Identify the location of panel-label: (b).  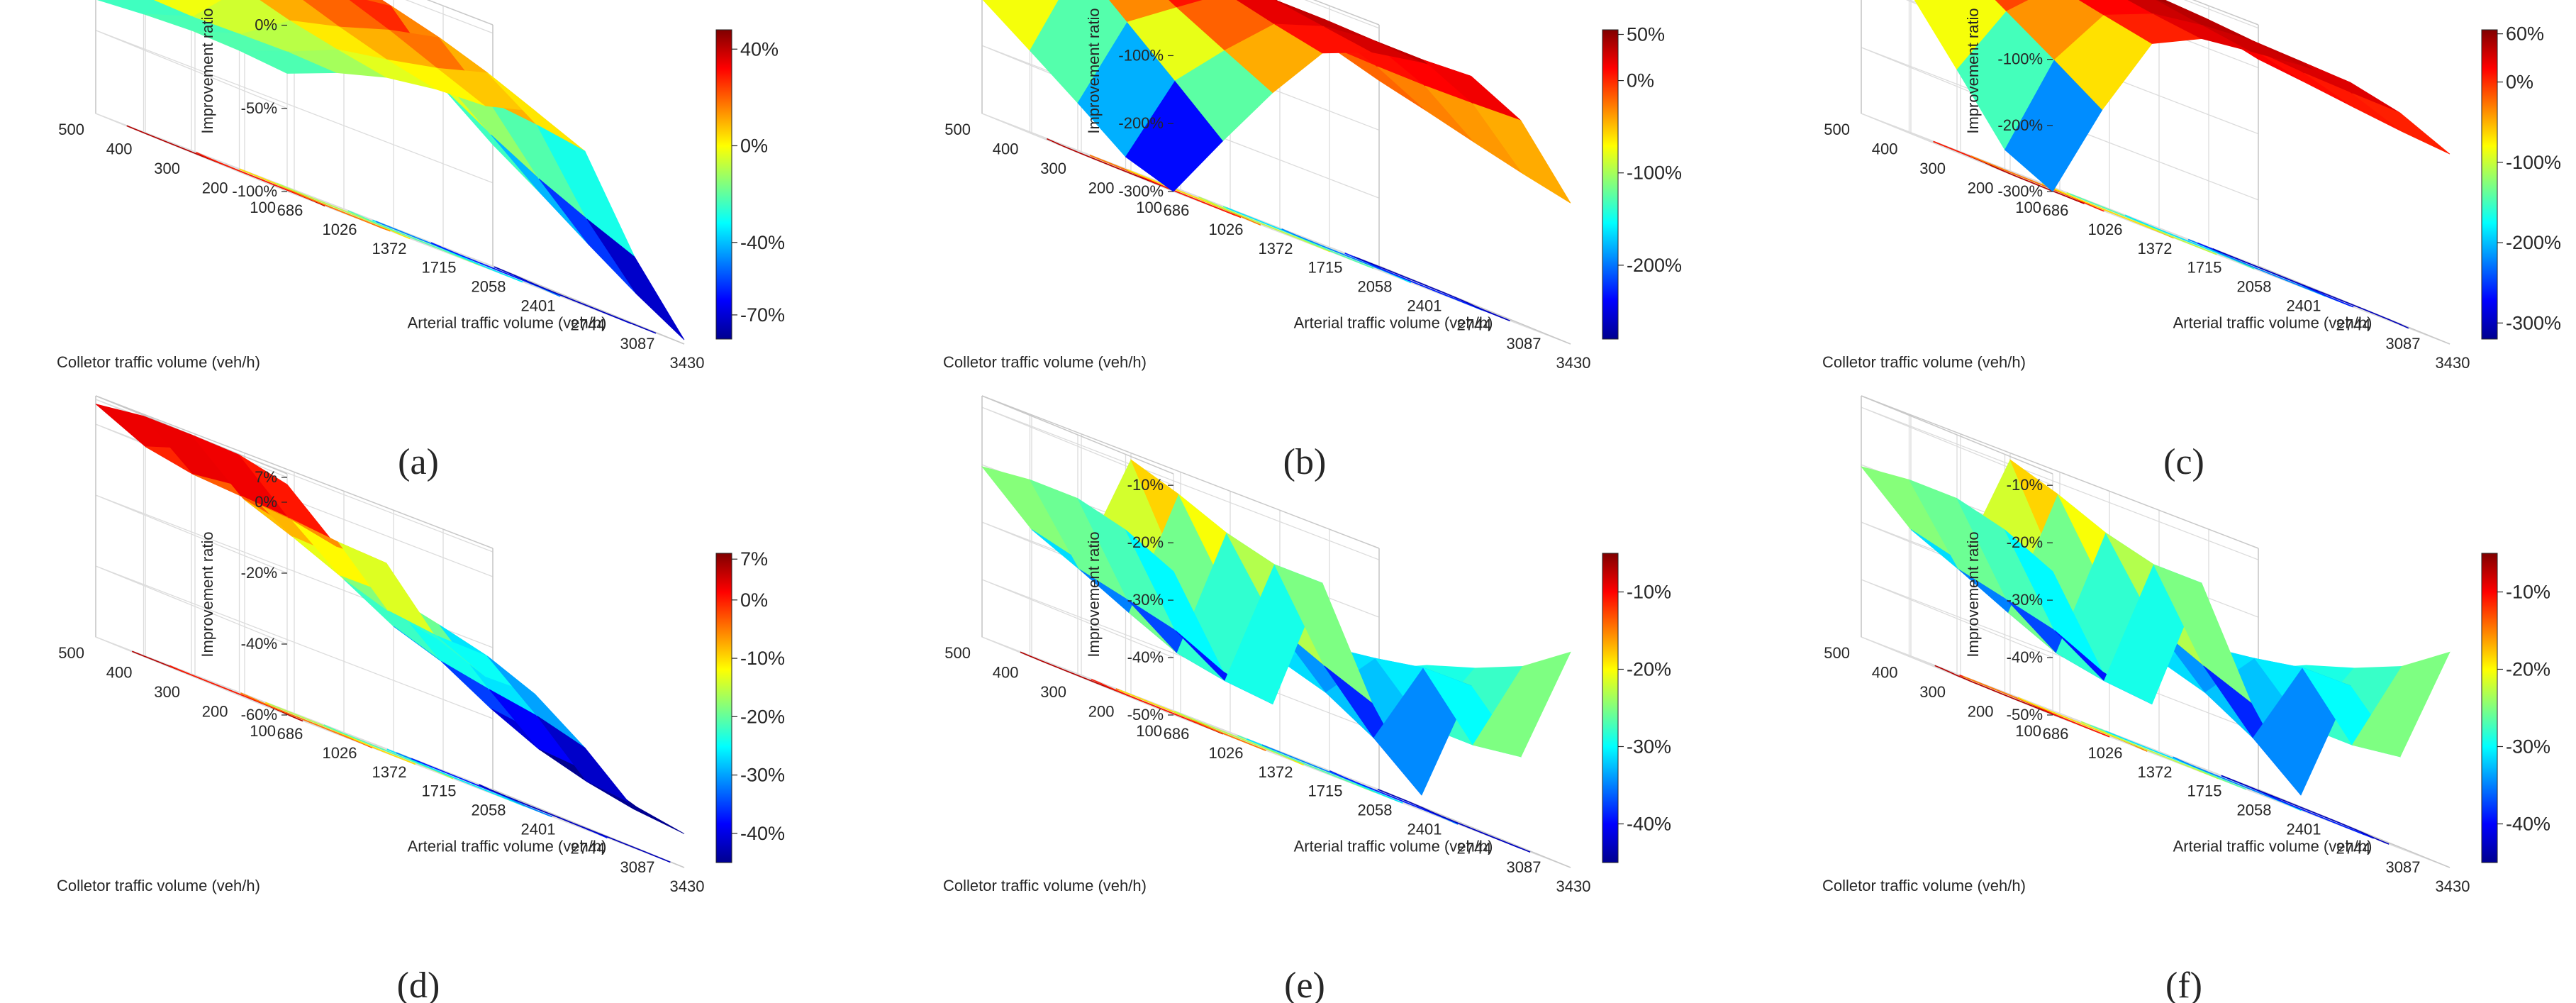
(1305, 462).